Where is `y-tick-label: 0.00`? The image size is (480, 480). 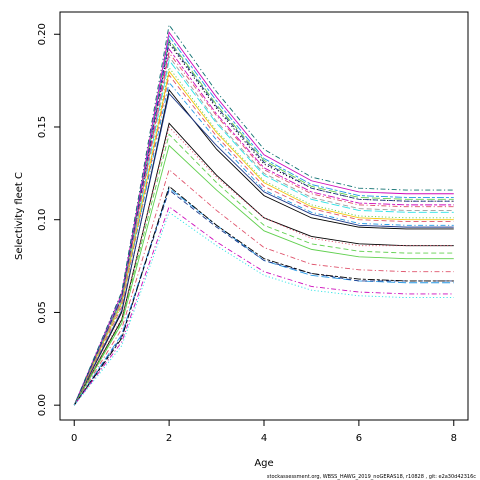
y-tick-label: 0.00 is located at coordinates (42, 405).